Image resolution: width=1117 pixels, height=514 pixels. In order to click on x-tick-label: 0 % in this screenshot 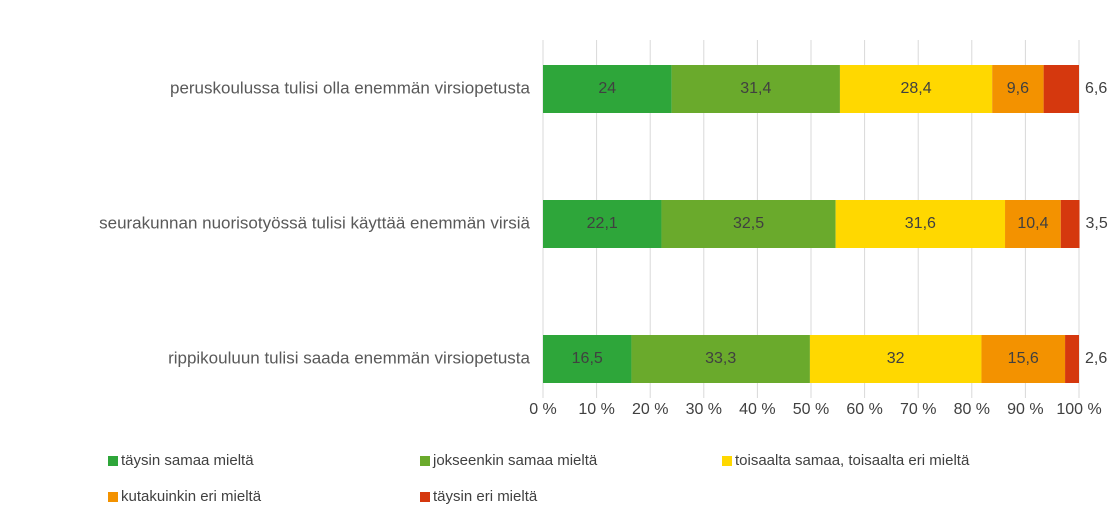, I will do `click(543, 409)`.